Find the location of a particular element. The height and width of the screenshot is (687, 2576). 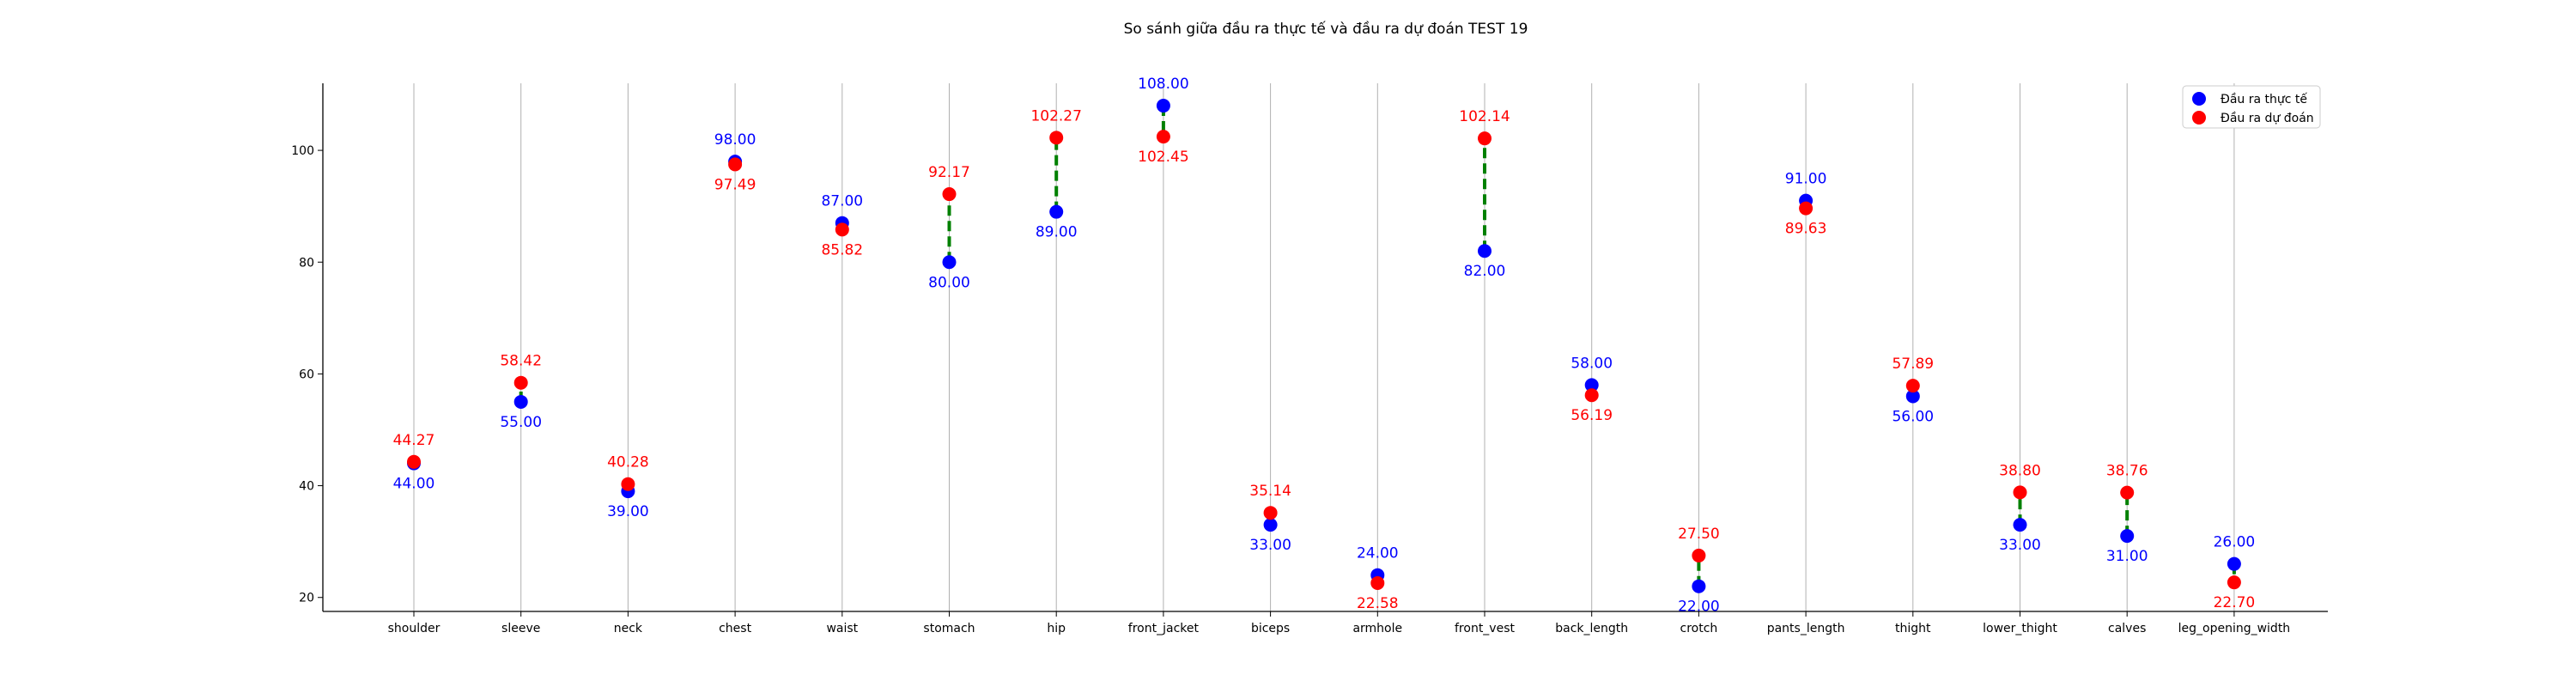

data-label-predicted: 22.70 is located at coordinates (2235, 602).